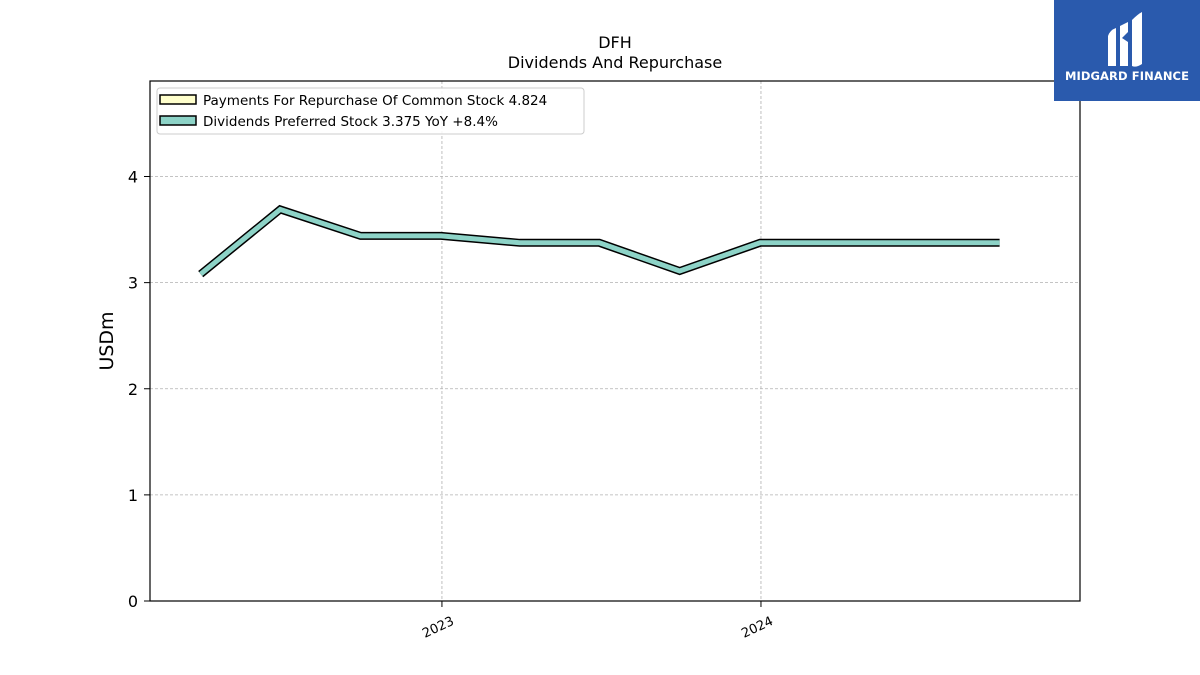 This screenshot has height=675, width=1200. What do you see at coordinates (615, 42) in the screenshot?
I see `chart-title: DFH` at bounding box center [615, 42].